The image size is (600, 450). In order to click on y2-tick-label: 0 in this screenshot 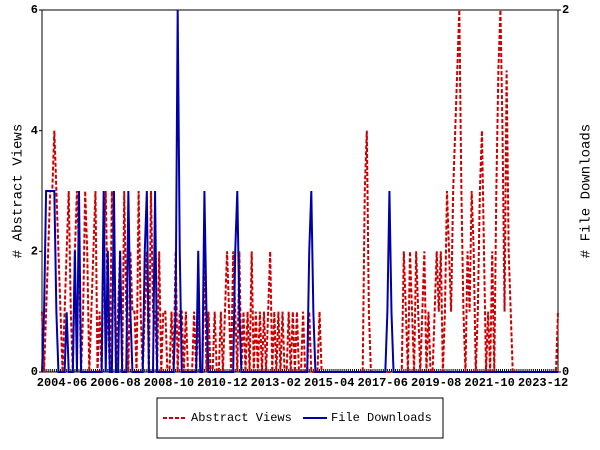, I will do `click(565, 372)`.